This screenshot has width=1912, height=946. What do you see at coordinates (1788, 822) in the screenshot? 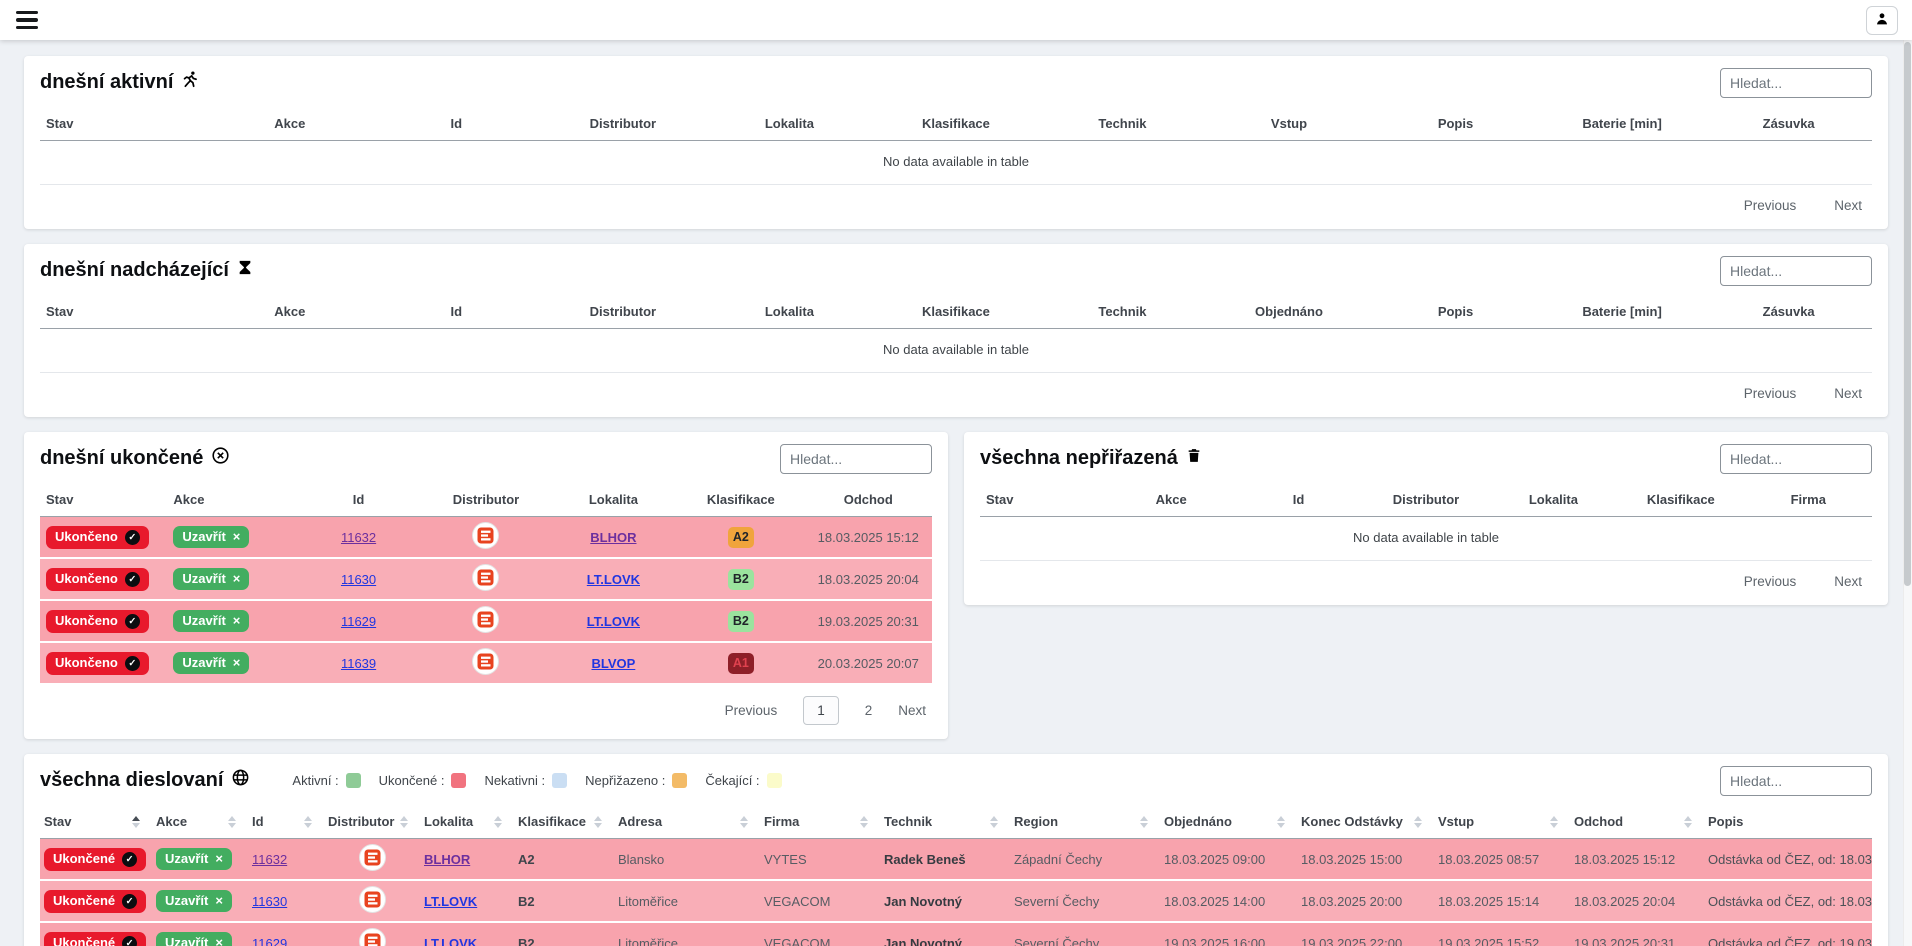
I see `column-header-popis: Popis` at bounding box center [1788, 822].